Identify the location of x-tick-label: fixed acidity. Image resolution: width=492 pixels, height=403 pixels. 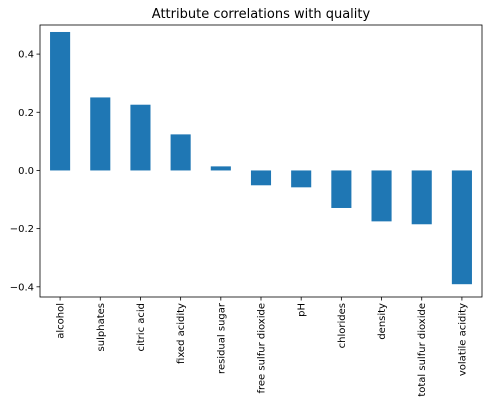
(181, 333).